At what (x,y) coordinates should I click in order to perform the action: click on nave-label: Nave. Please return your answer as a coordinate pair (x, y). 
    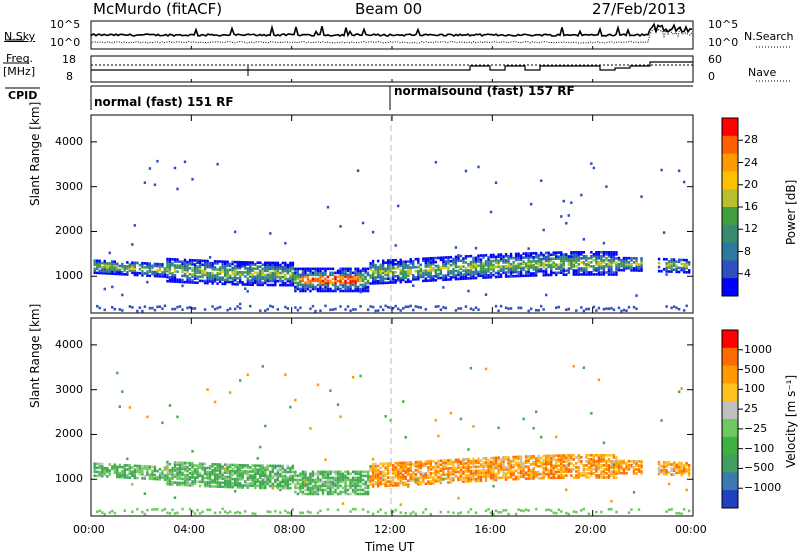
    Looking at the image, I should click on (762, 72).